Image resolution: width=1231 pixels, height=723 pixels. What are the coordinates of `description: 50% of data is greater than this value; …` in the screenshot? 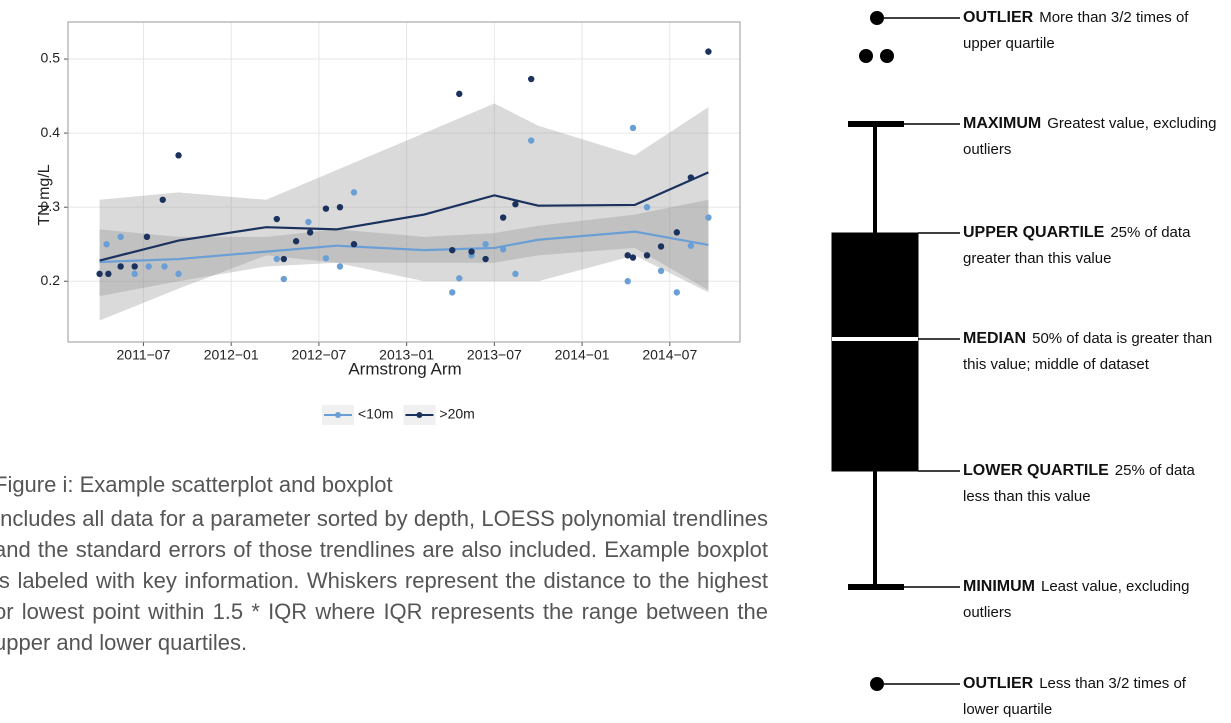 It's located at (1088, 351).